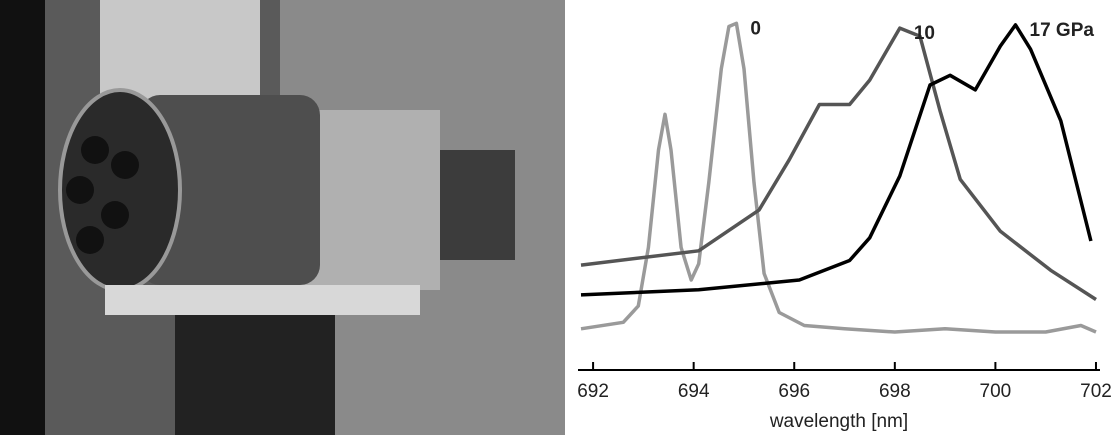 The image size is (1119, 435). What do you see at coordinates (1096, 391) in the screenshot?
I see `x-tick-label: 702` at bounding box center [1096, 391].